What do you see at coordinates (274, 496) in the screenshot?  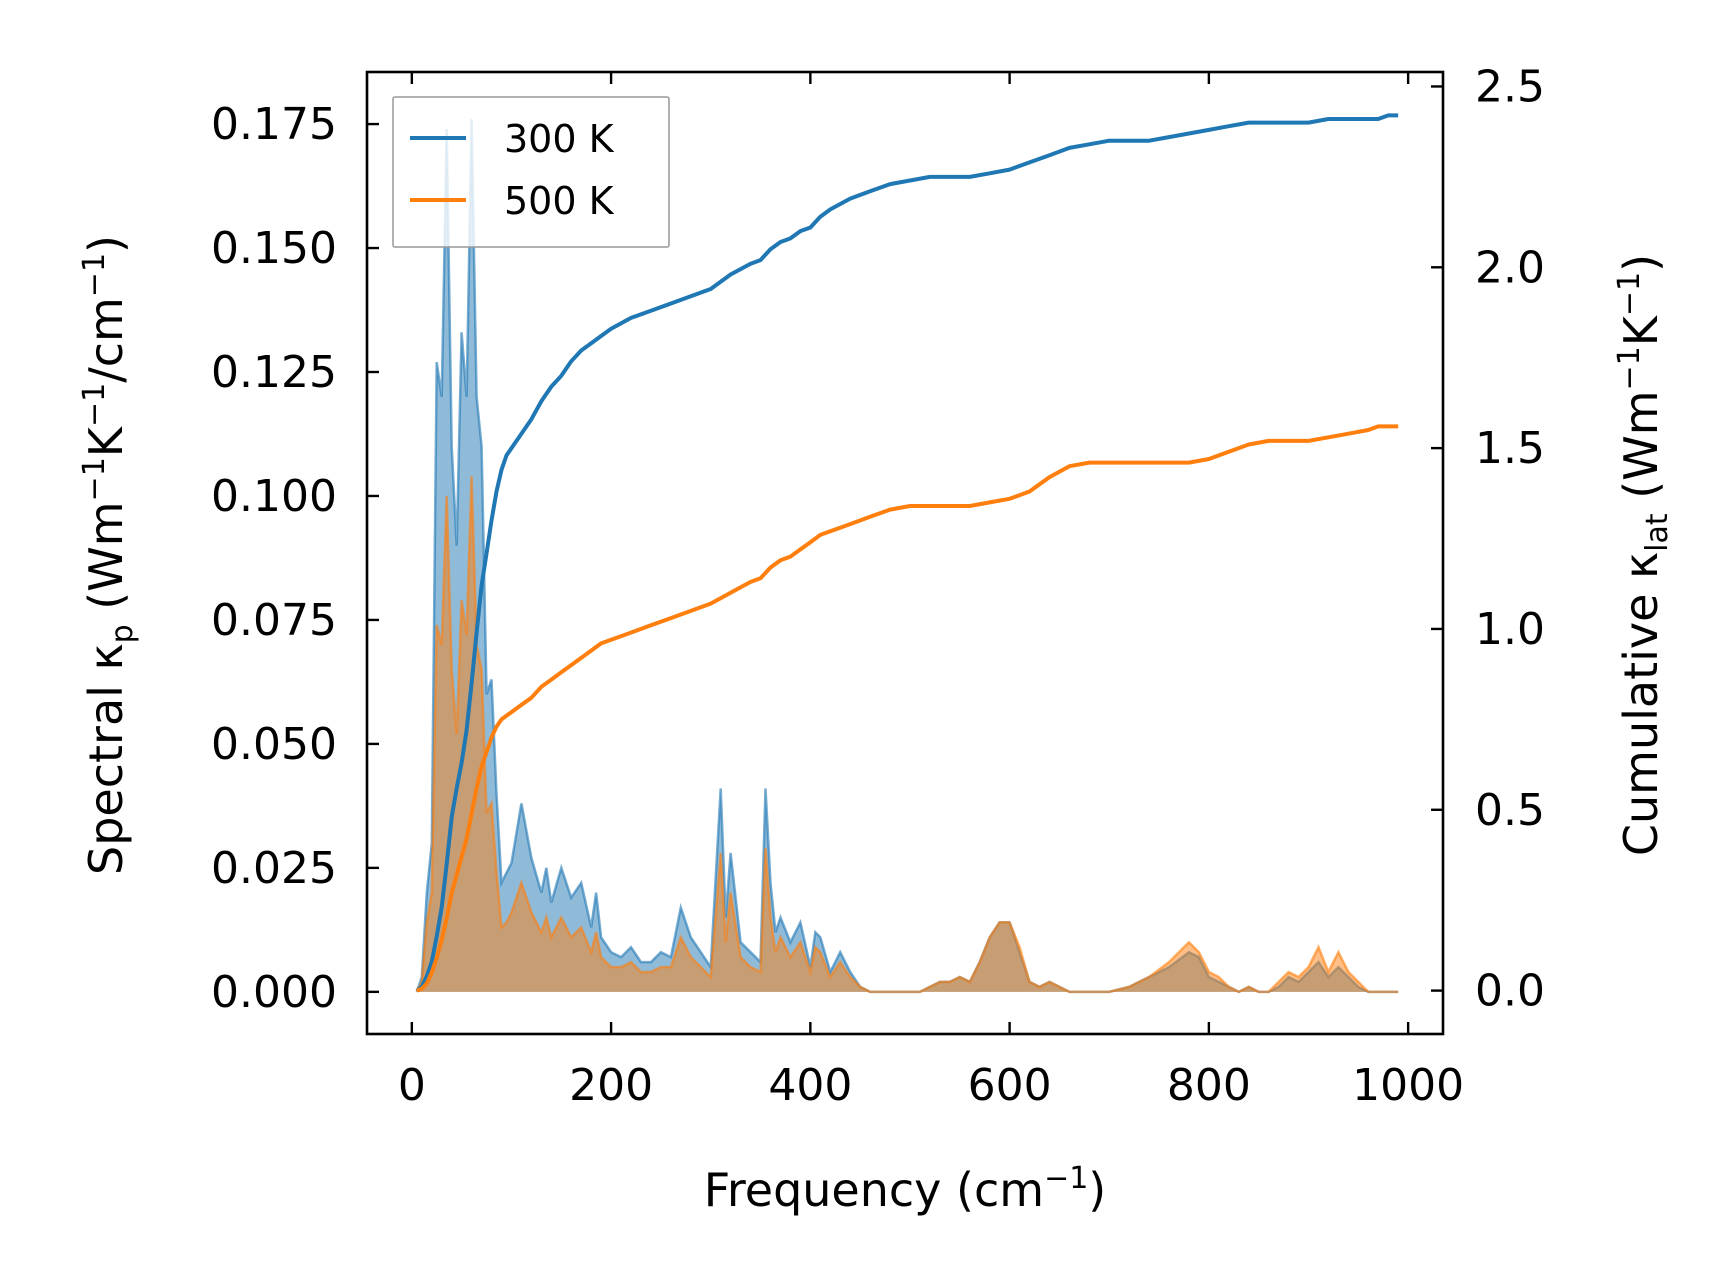 I see `y-left-tick-label: 0.100` at bounding box center [274, 496].